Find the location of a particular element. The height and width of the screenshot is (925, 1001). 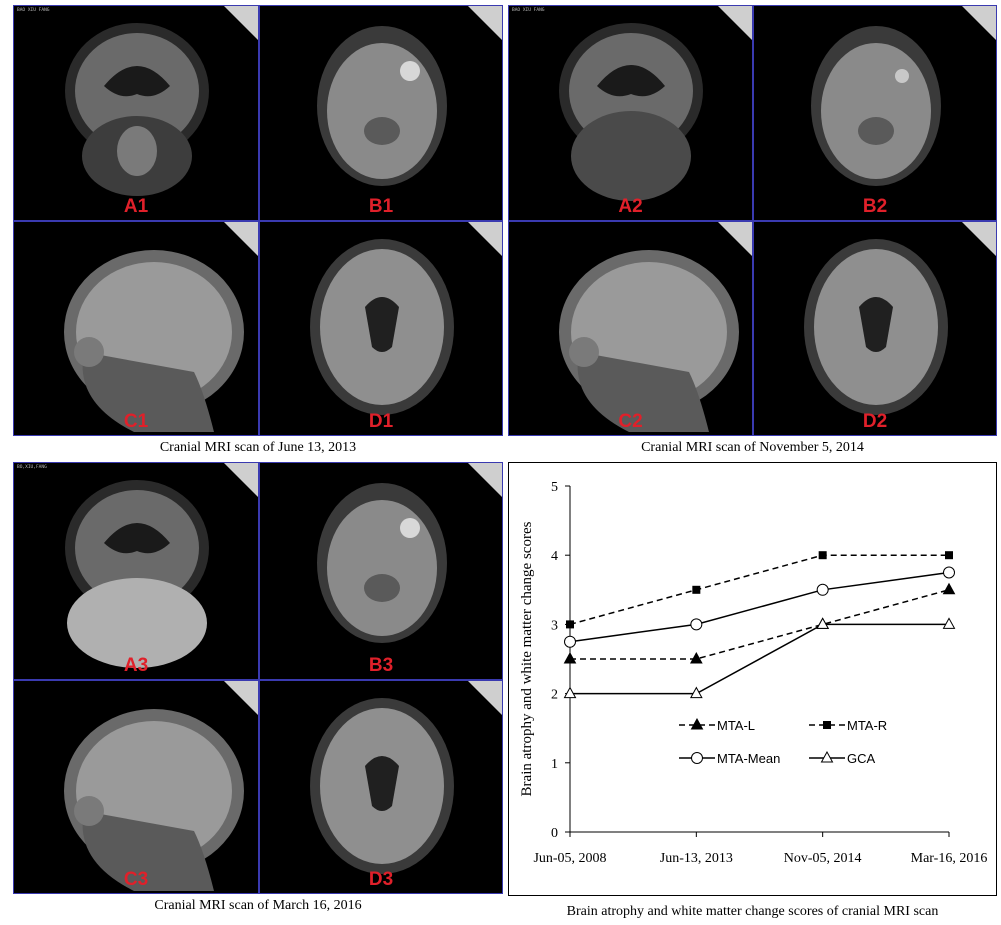

mri-panel-c2: C2 is located at coordinates (630, 328).